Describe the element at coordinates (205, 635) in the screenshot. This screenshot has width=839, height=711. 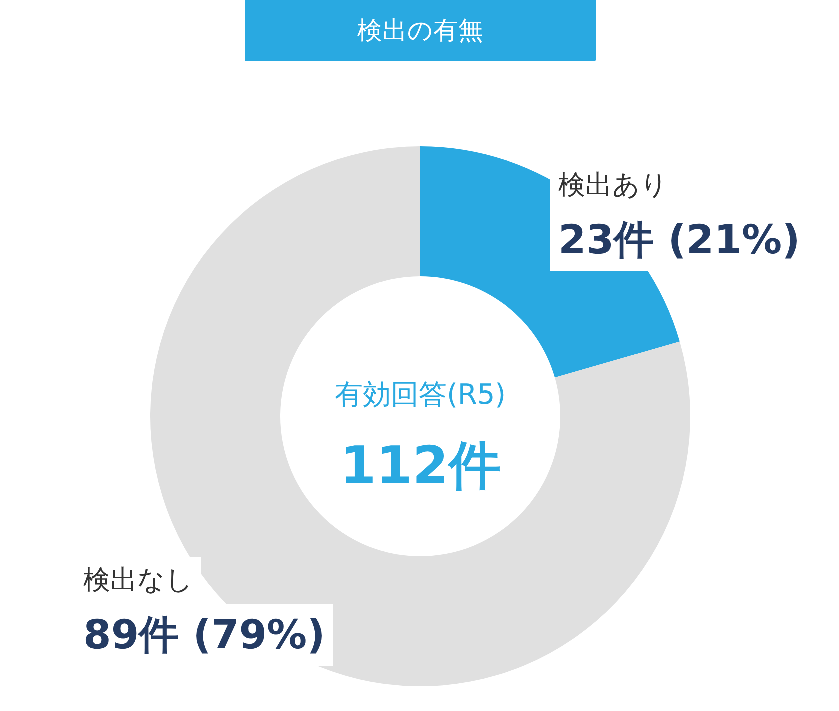
I see `data-label: 89件 (79%)` at that location.